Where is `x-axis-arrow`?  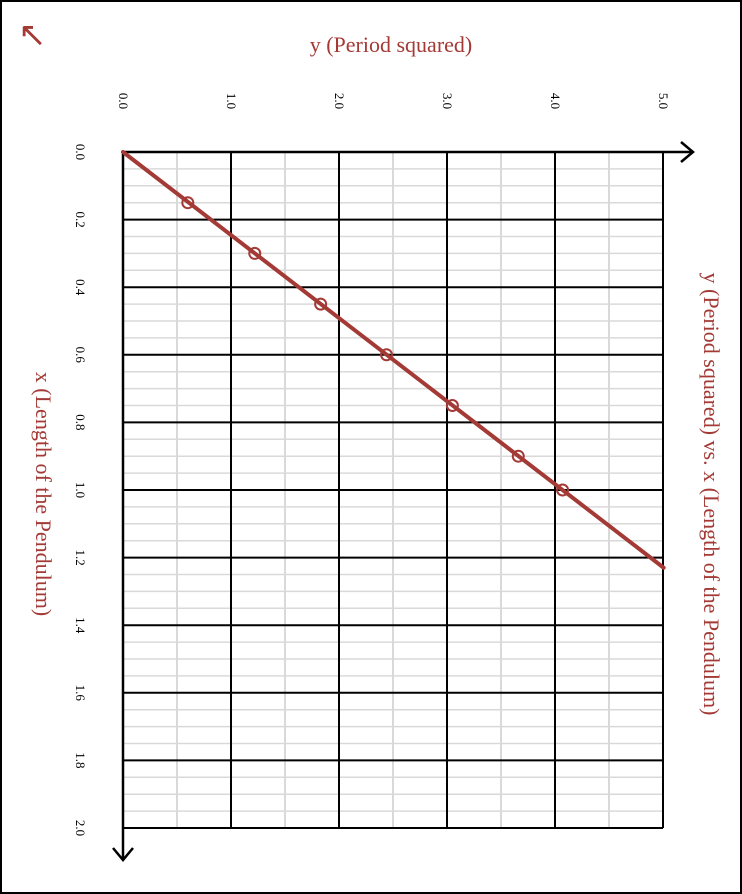
x-axis-arrow is located at coordinates (123, 854).